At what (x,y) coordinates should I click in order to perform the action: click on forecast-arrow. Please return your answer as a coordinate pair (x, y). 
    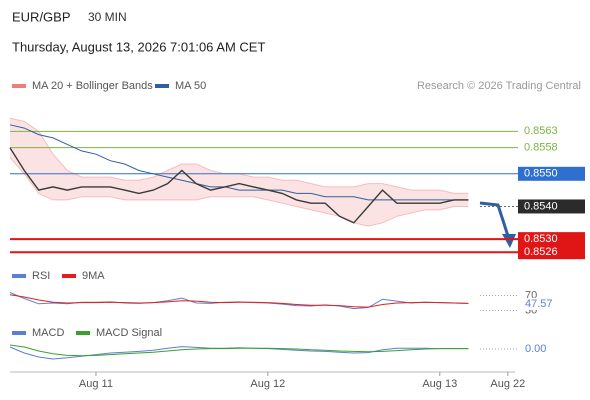
    Looking at the image, I should click on (494, 219).